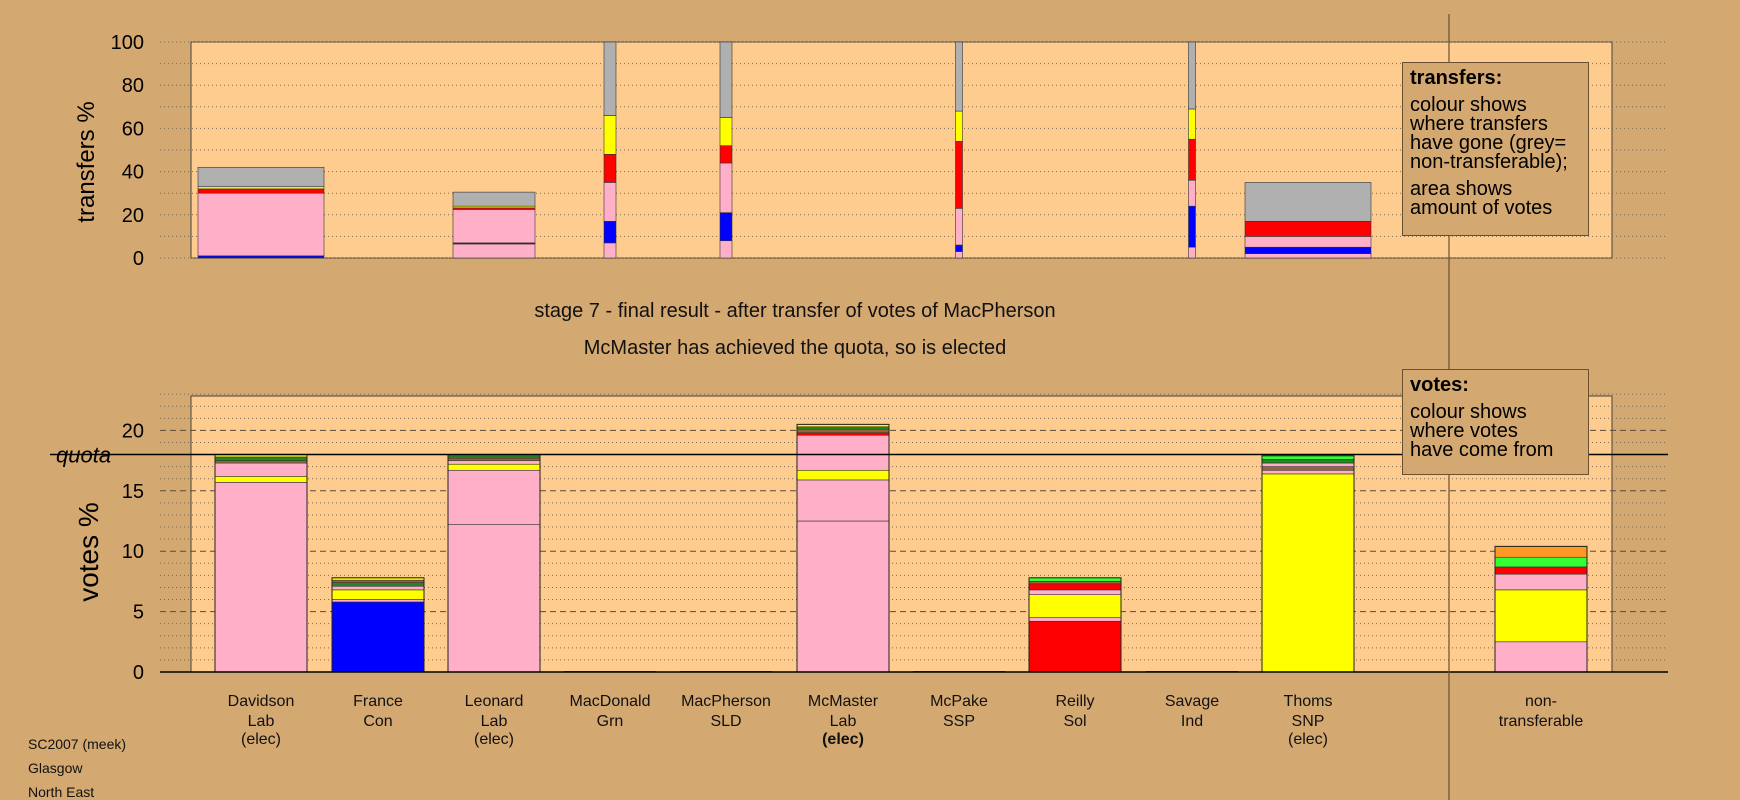  I want to click on footer-line: Glasgow, so click(55, 768).